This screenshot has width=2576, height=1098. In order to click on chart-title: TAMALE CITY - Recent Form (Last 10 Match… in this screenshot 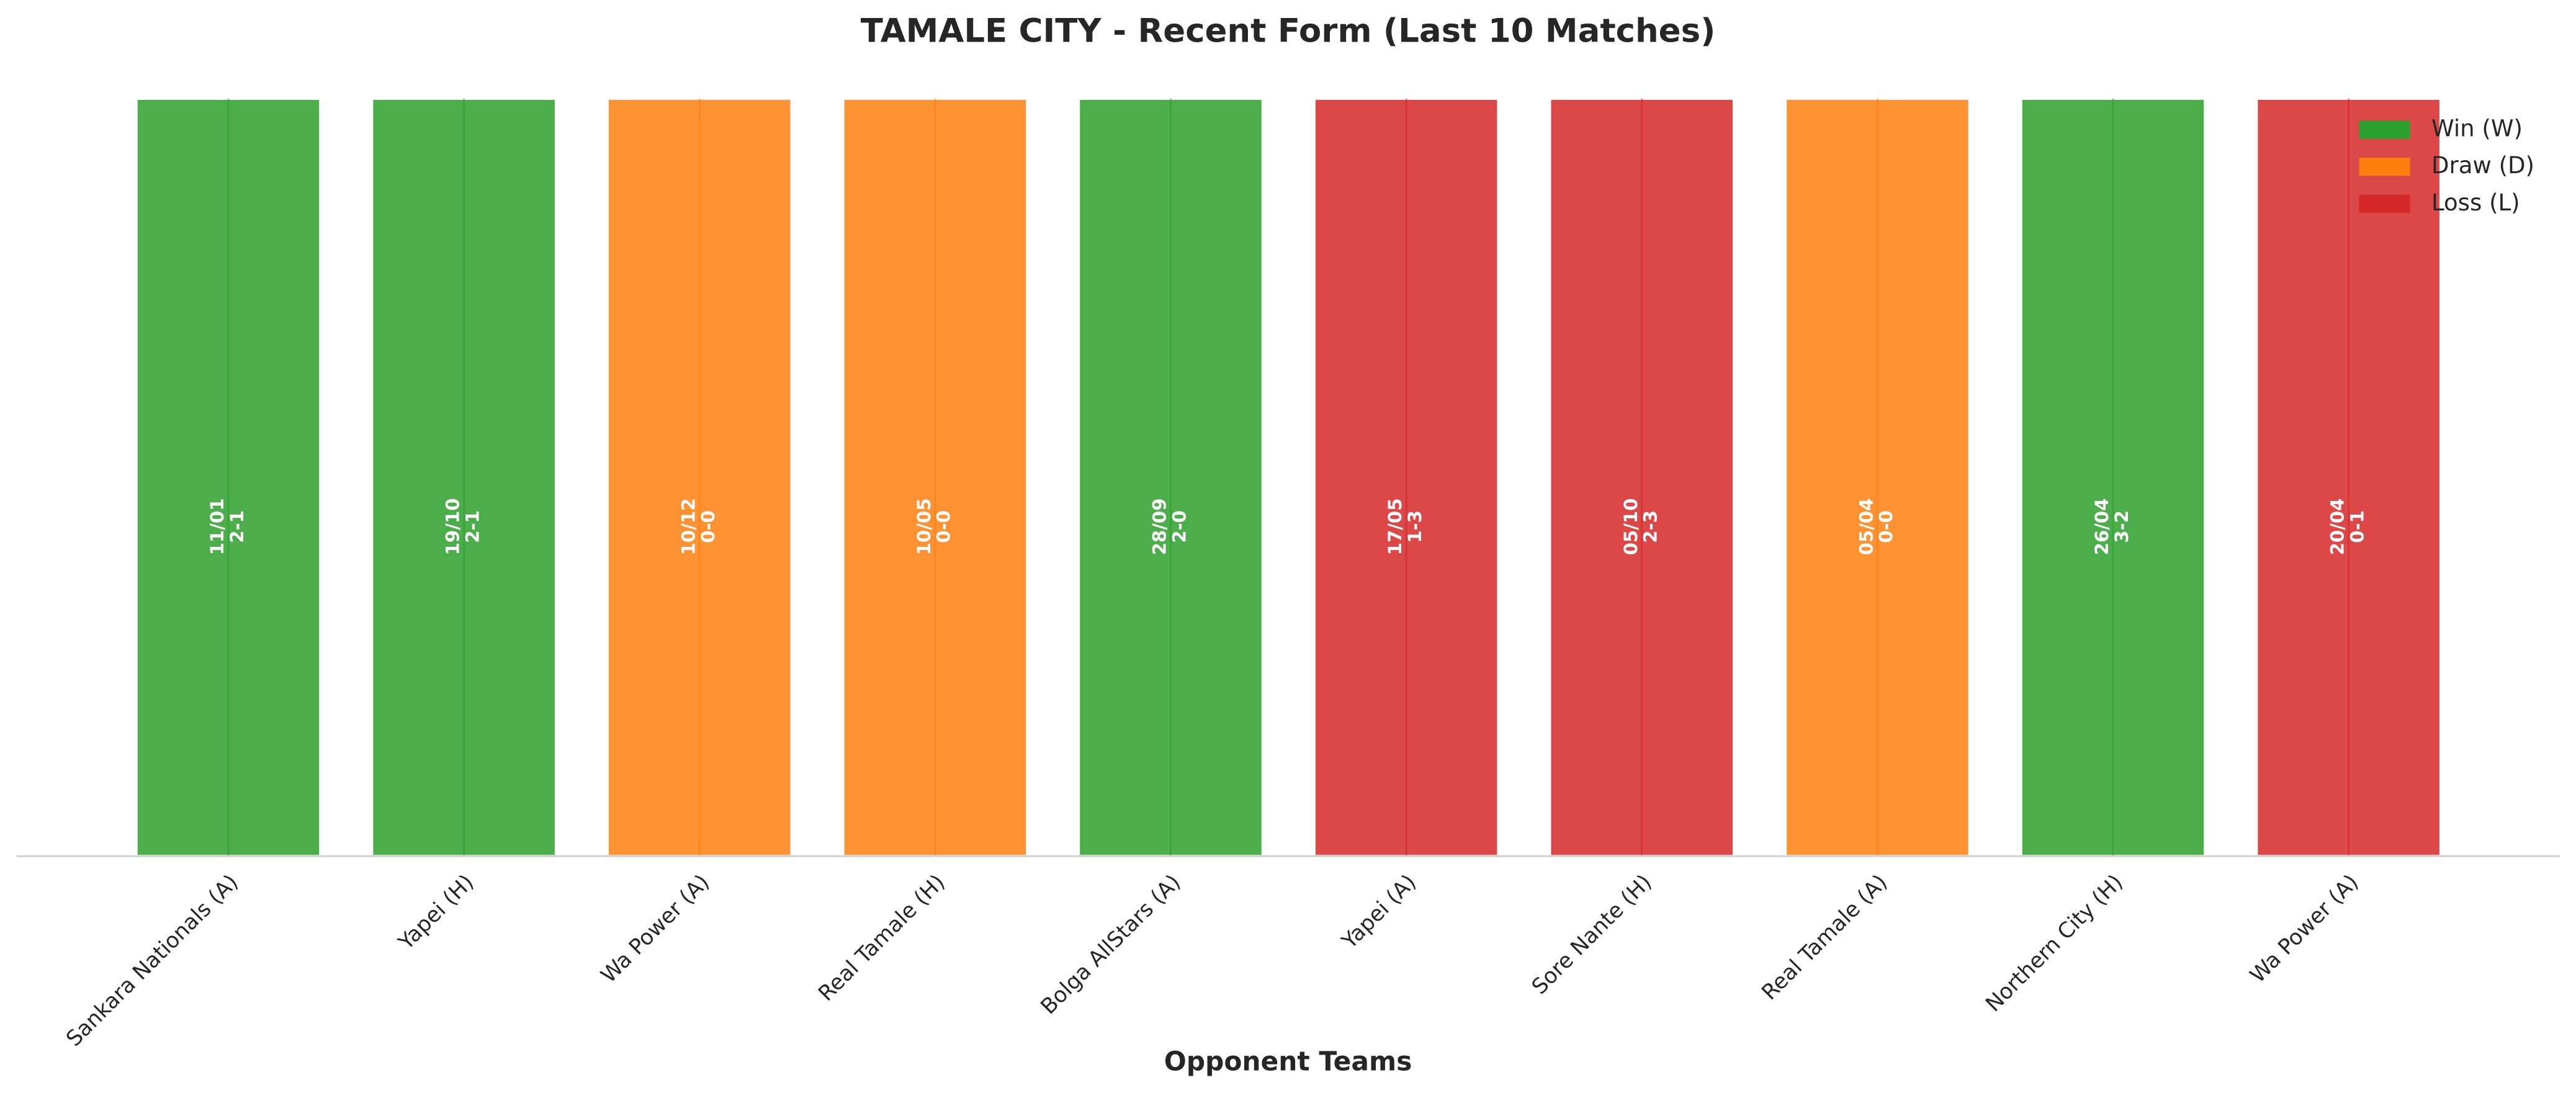, I will do `click(1289, 31)`.